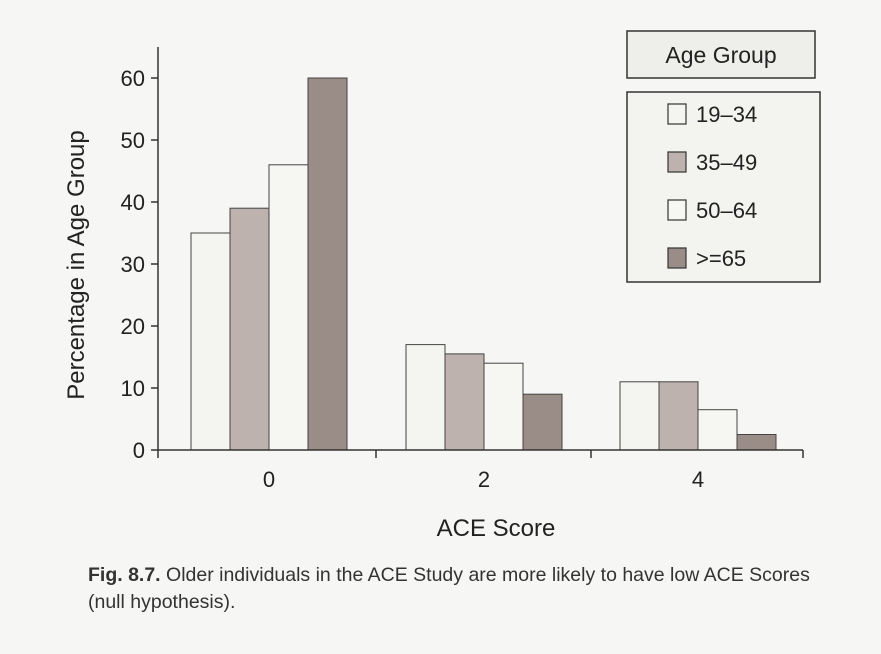  I want to click on legend-title: Age Group, so click(720, 55).